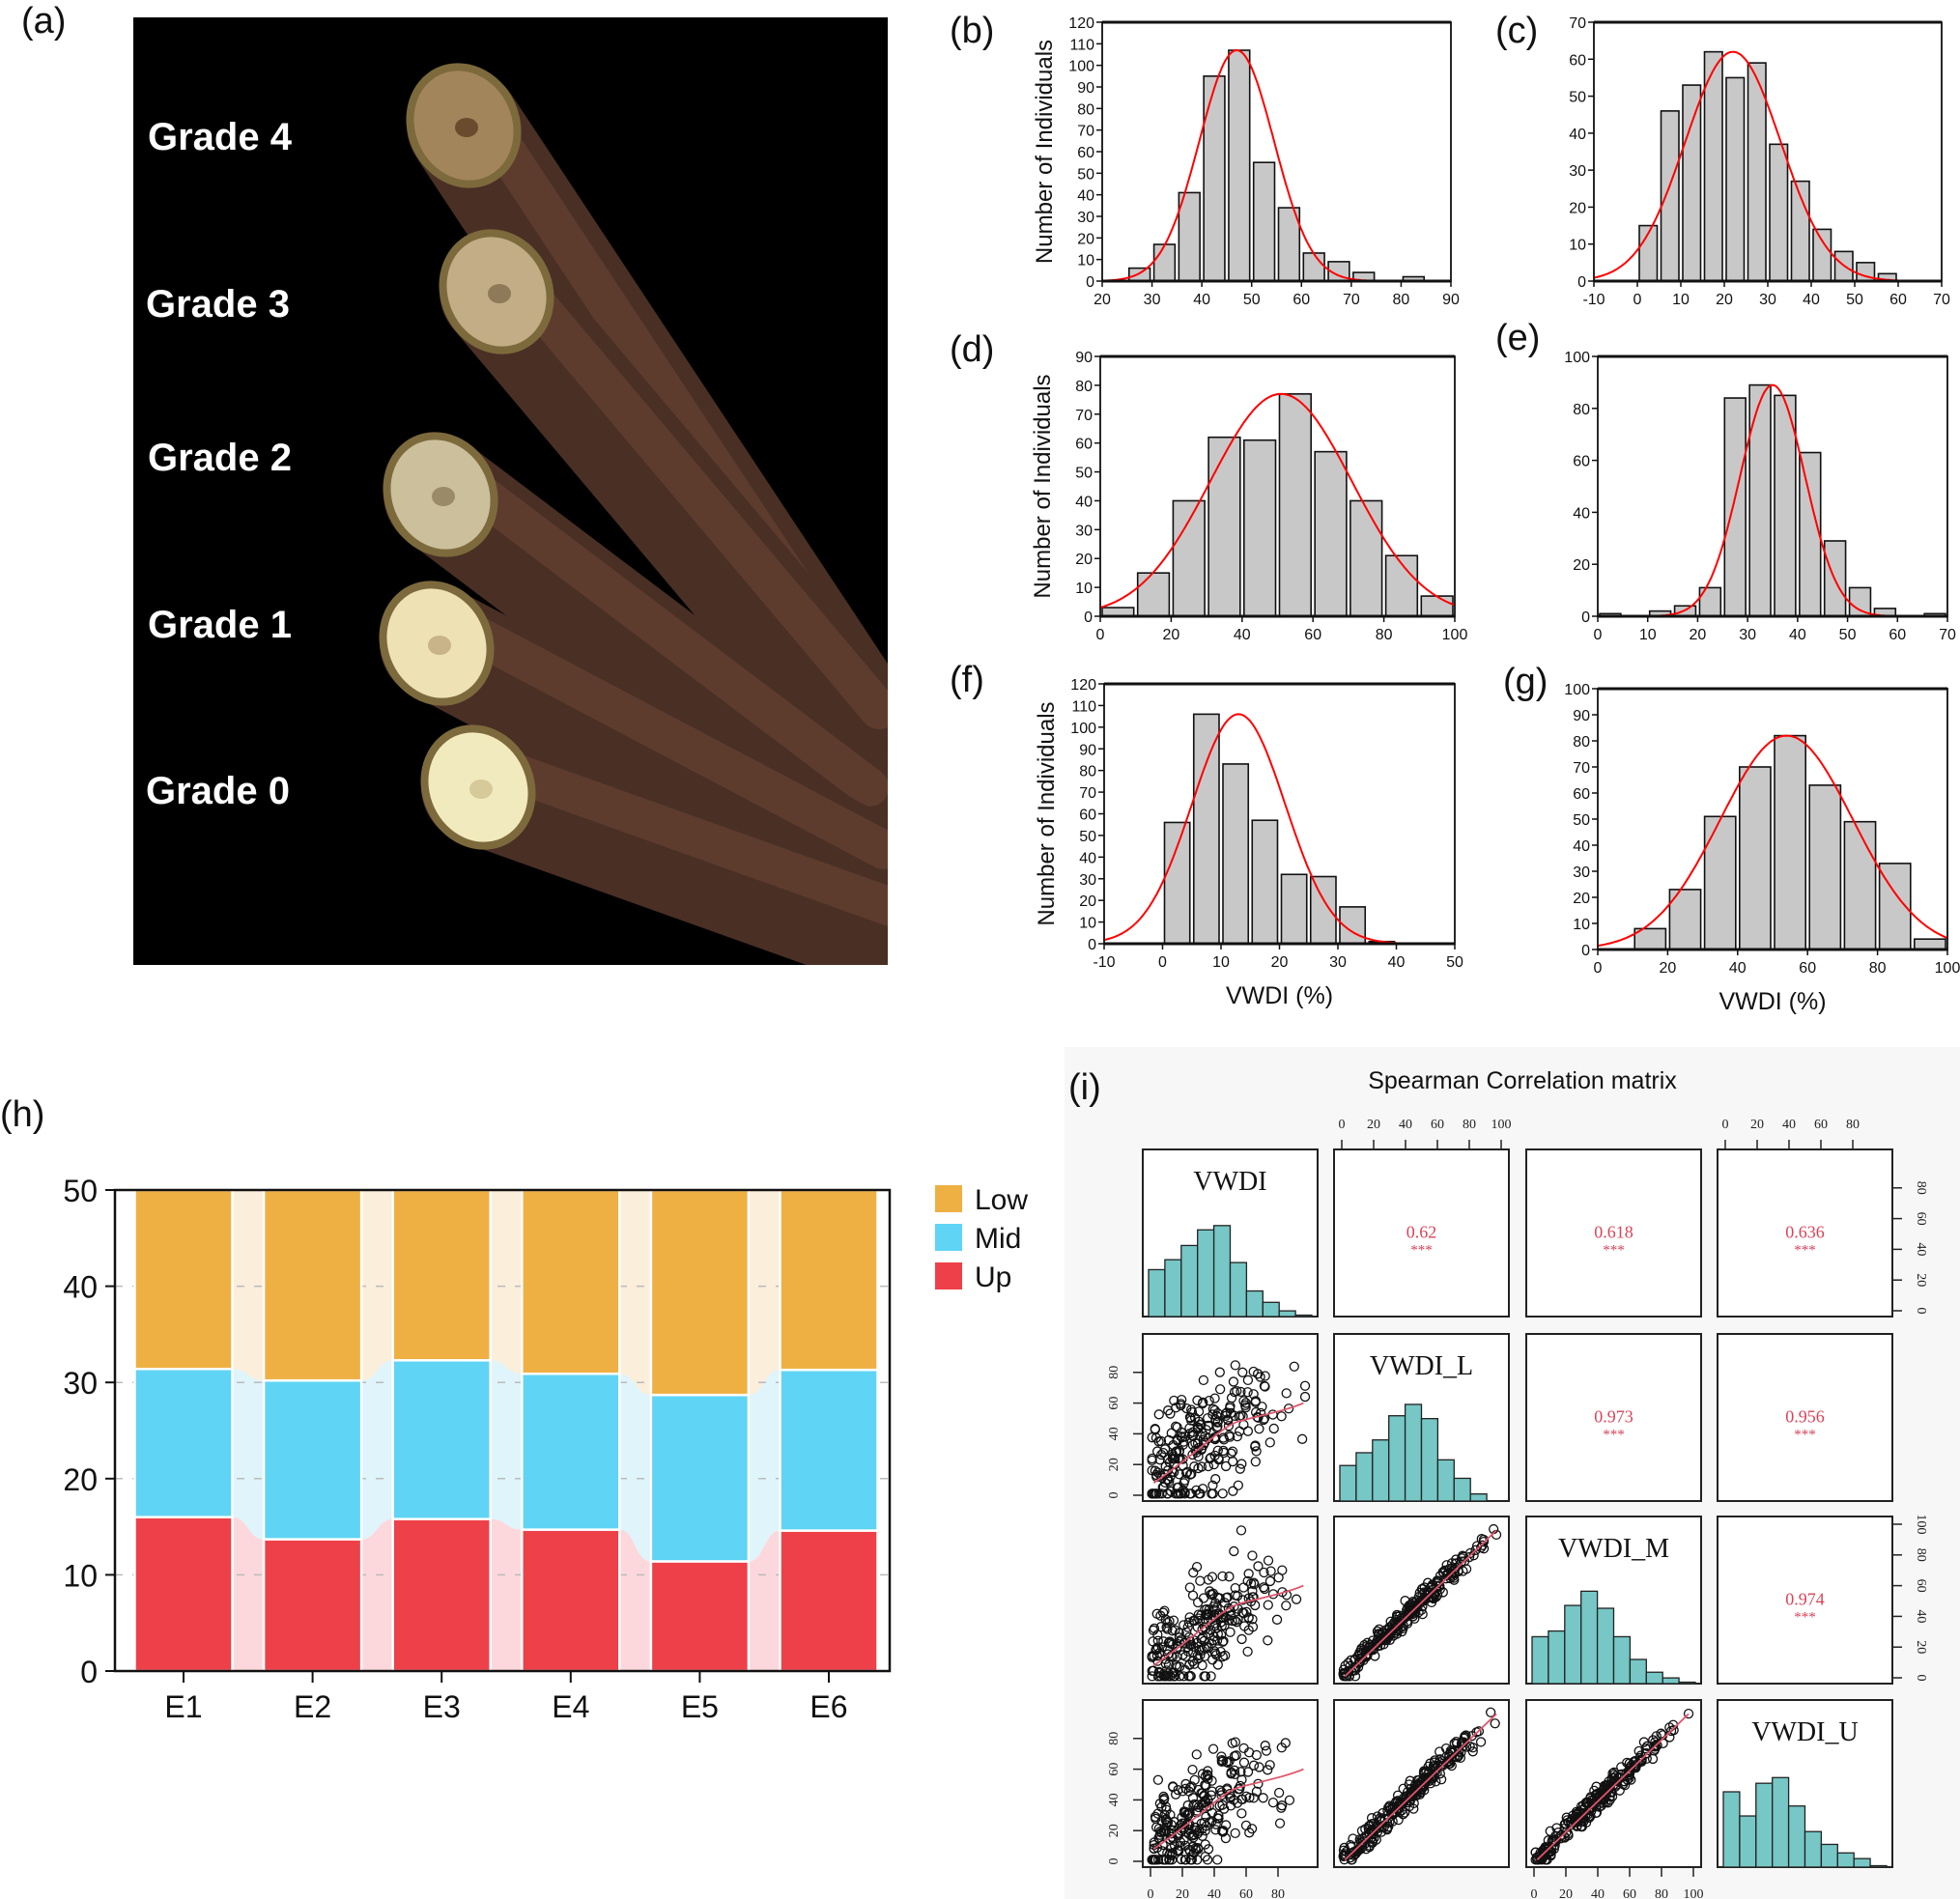  What do you see at coordinates (1420, 1787) in the screenshot?
I see `loess-smoother-line` at bounding box center [1420, 1787].